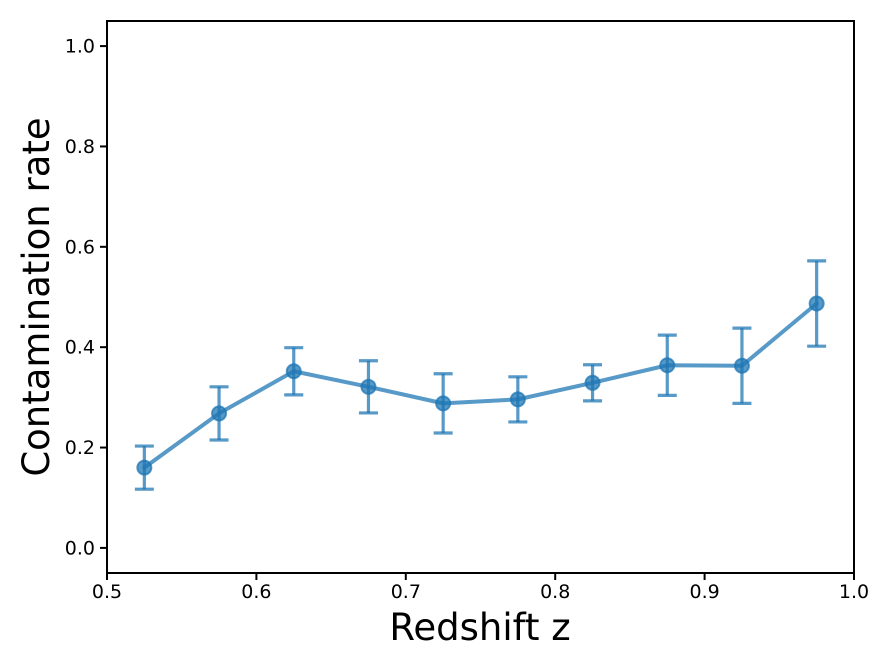  I want to click on y-tick-label: 0.4, so click(80, 348).